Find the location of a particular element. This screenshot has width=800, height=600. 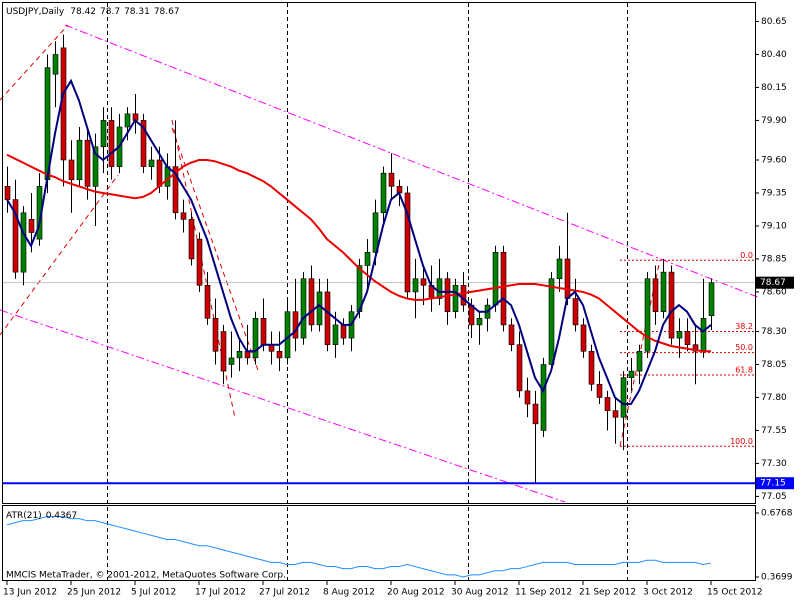

indicator-value: 0.4367 is located at coordinates (62, 516).